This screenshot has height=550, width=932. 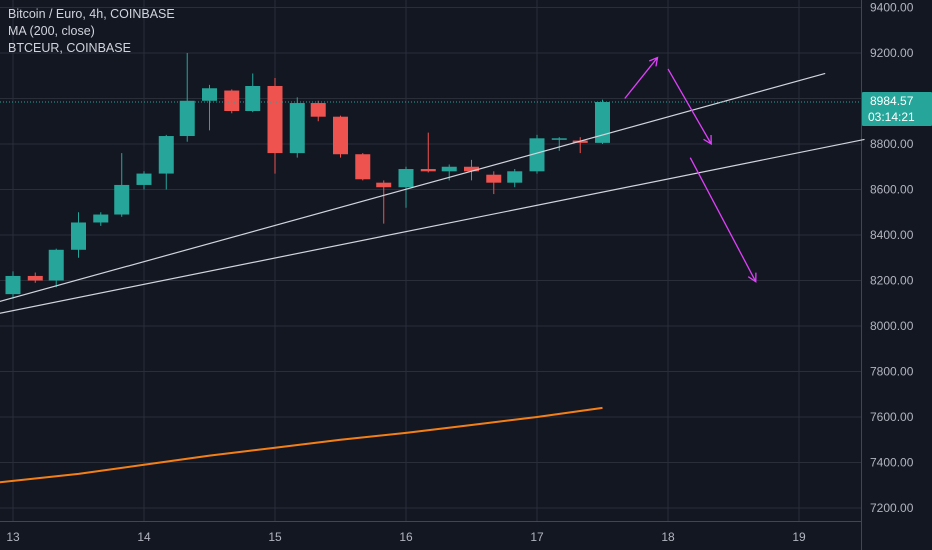 What do you see at coordinates (892, 53) in the screenshot?
I see `price-tick-label: 9200.00` at bounding box center [892, 53].